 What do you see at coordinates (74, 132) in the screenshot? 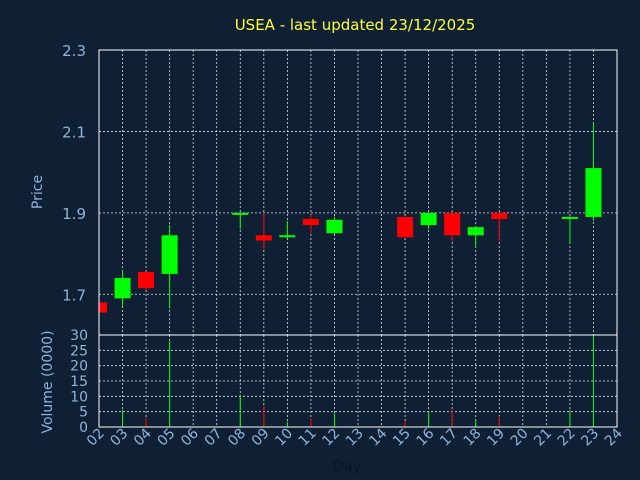
I see `price-tick-label: 2.1` at bounding box center [74, 132].